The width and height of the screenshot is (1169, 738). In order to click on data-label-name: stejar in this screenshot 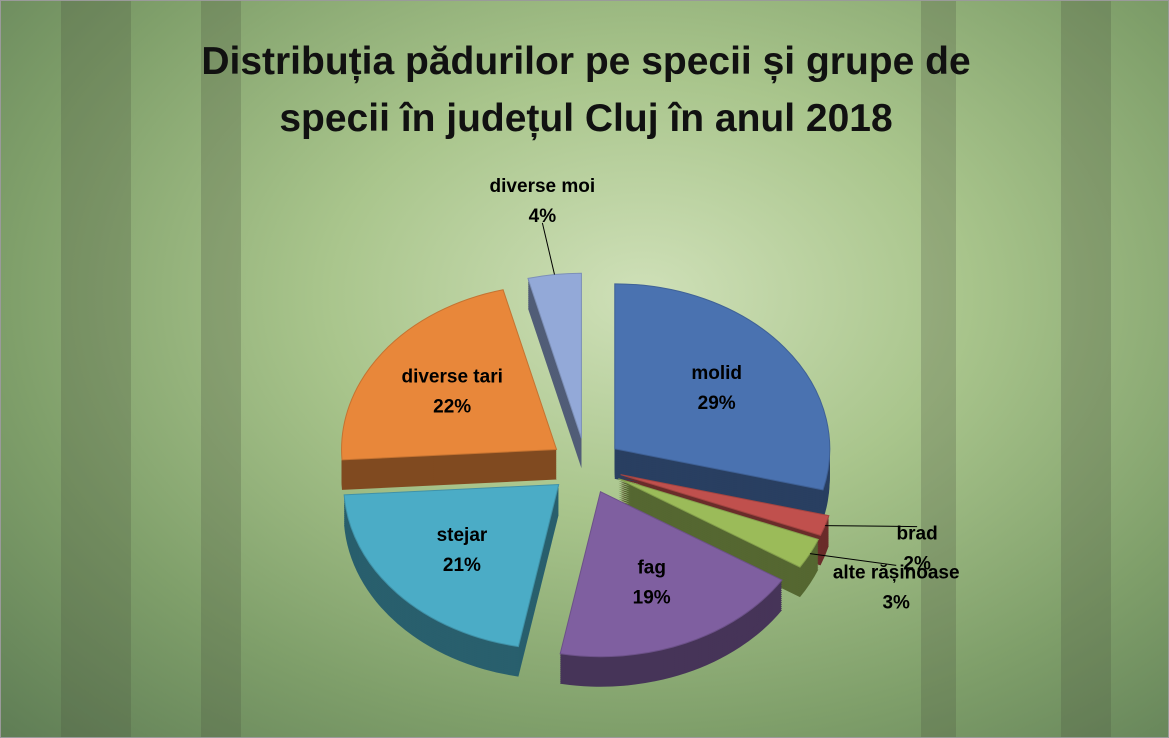, I will do `click(462, 535)`.